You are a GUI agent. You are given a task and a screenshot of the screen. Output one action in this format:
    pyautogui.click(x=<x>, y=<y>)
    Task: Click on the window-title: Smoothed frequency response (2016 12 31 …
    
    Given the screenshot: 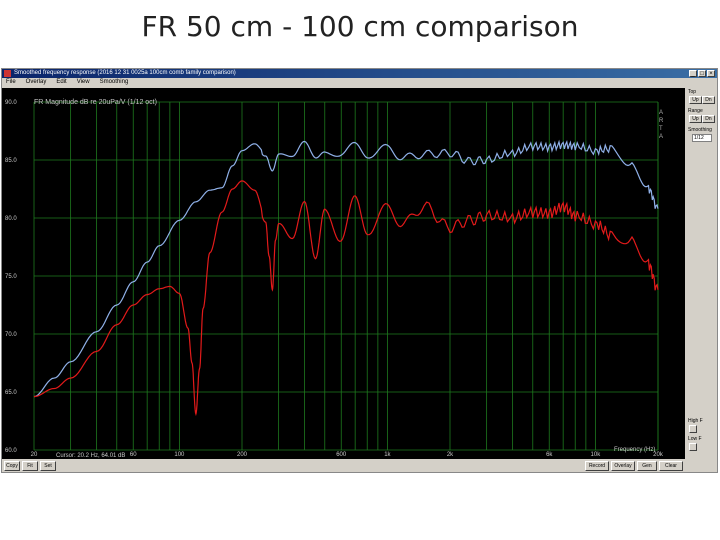 What is the action you would take?
    pyautogui.click(x=125, y=73)
    